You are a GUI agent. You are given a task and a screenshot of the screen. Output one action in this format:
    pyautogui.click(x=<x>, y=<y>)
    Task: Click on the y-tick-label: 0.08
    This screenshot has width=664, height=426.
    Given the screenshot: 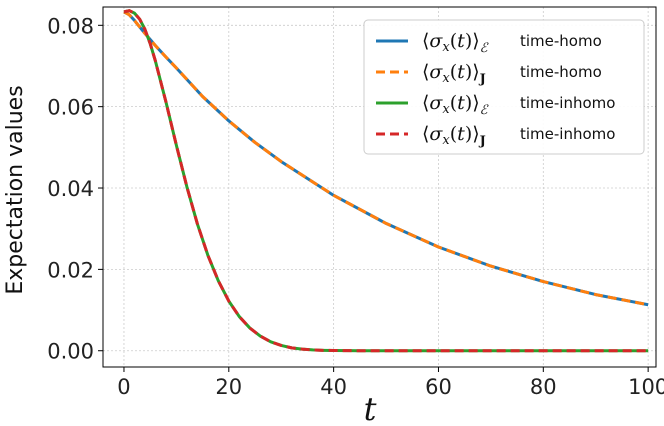 What is the action you would take?
    pyautogui.click(x=70, y=26)
    